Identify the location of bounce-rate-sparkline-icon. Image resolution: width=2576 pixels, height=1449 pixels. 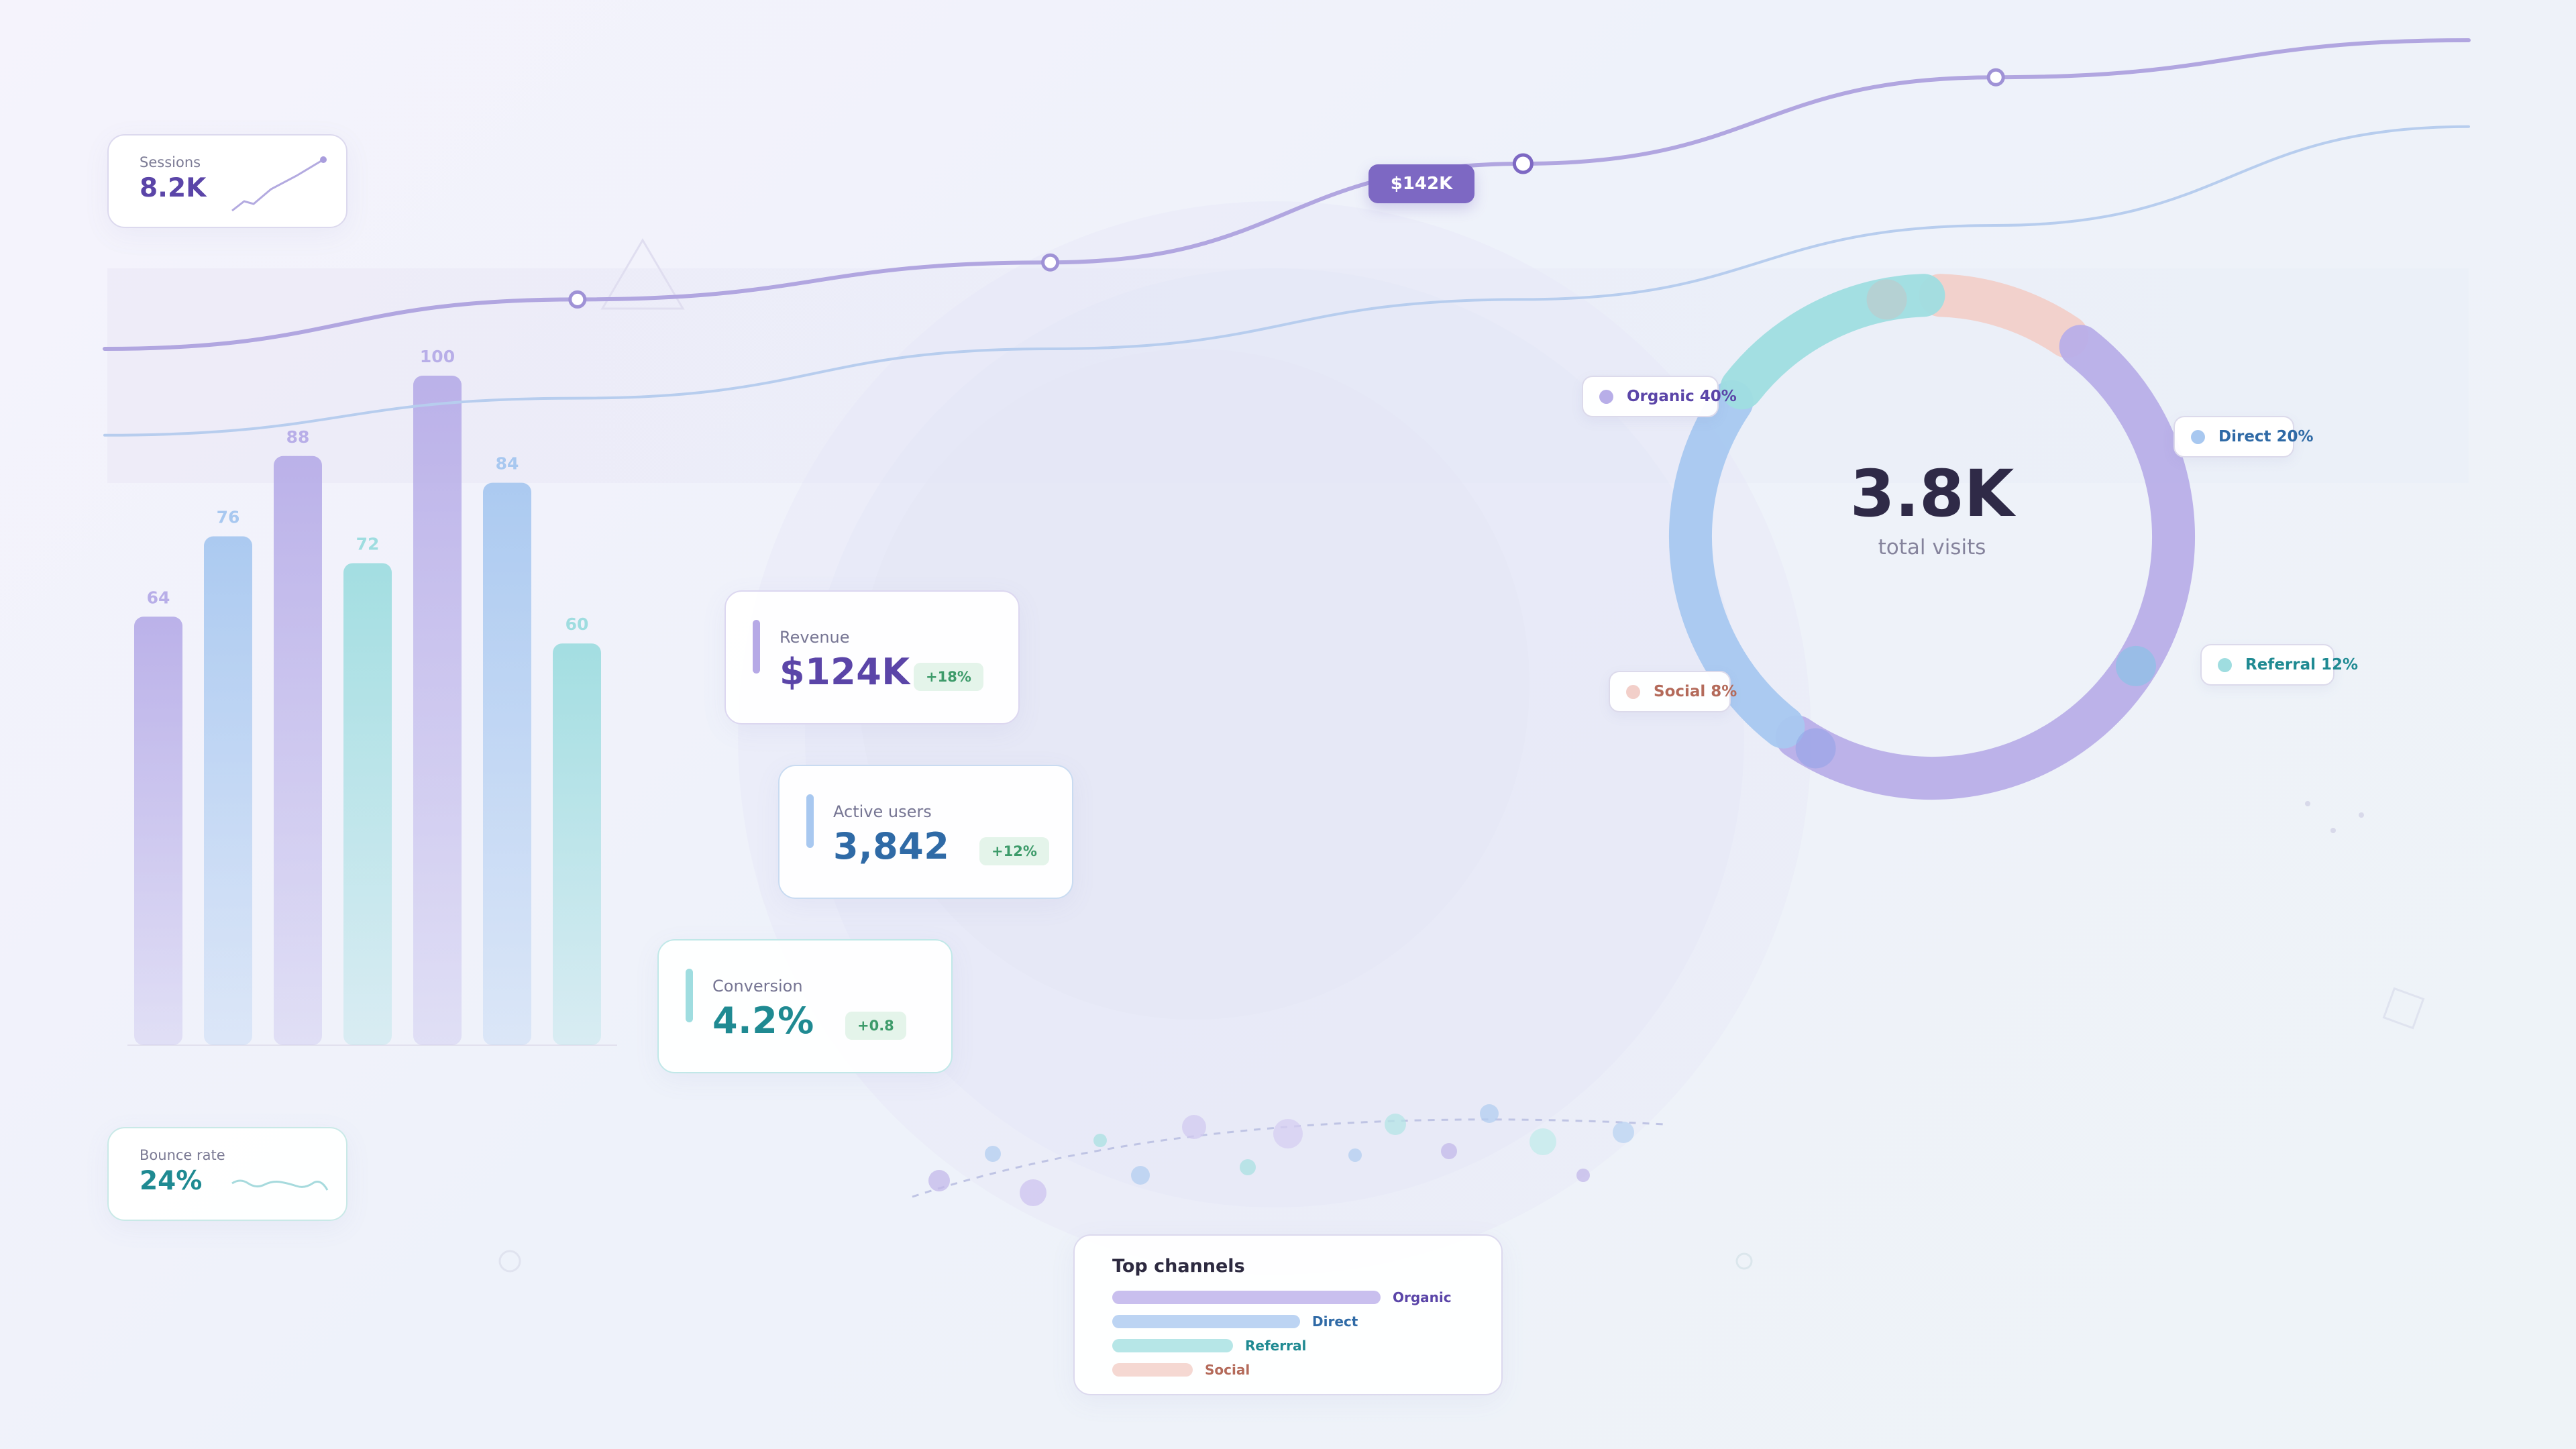
(280, 1185).